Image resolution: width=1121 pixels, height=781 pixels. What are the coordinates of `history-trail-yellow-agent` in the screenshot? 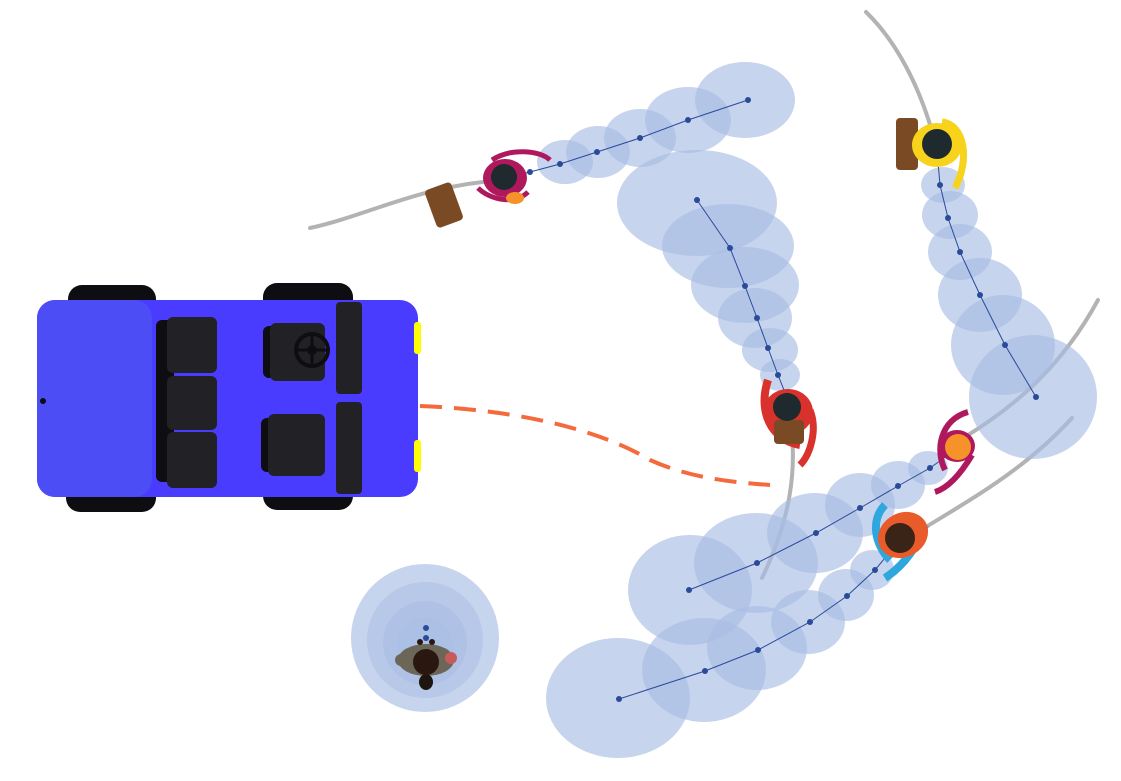 It's located at (900, 77).